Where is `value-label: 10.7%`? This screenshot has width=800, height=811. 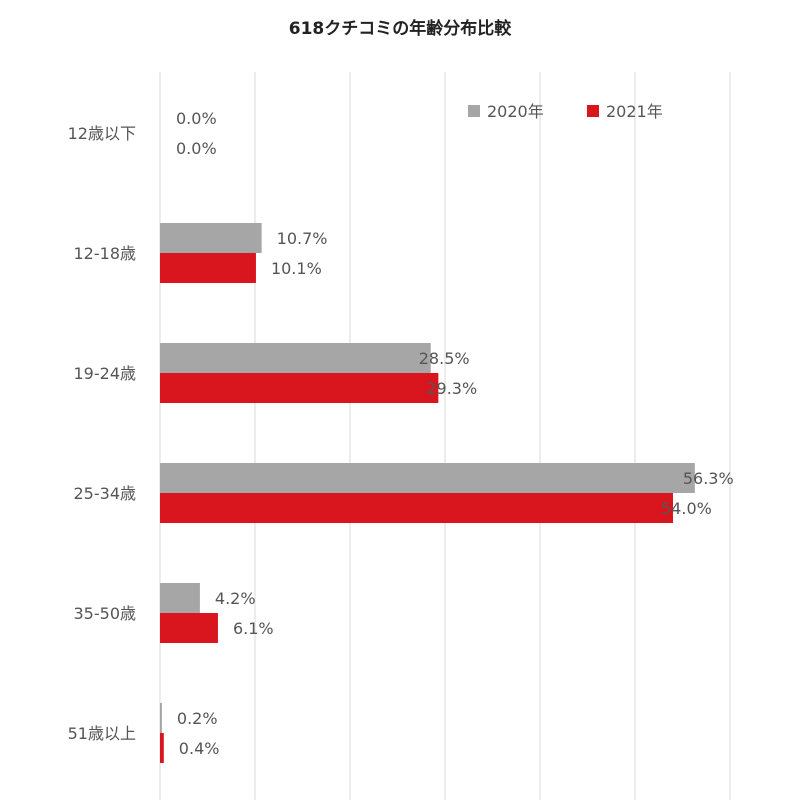 value-label: 10.7% is located at coordinates (302, 238).